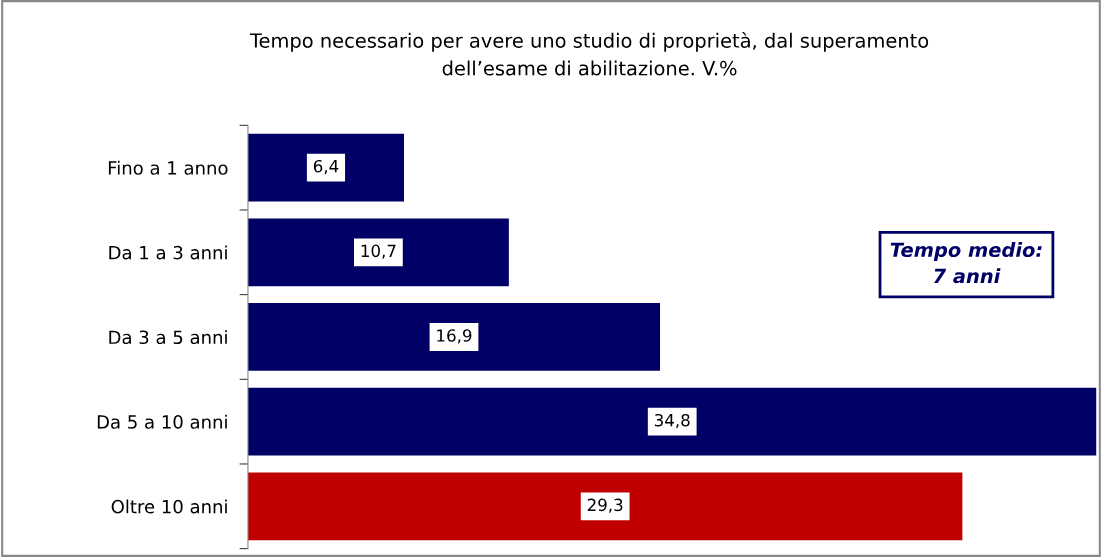  I want to click on data-label: 29,3, so click(605, 505).